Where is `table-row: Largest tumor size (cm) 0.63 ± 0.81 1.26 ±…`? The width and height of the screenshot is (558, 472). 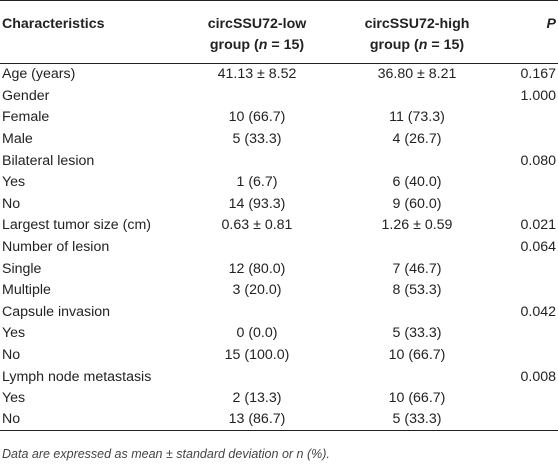
table-row: Largest tumor size (cm) 0.63 ± 0.81 1.26 ±… is located at coordinates (279, 226).